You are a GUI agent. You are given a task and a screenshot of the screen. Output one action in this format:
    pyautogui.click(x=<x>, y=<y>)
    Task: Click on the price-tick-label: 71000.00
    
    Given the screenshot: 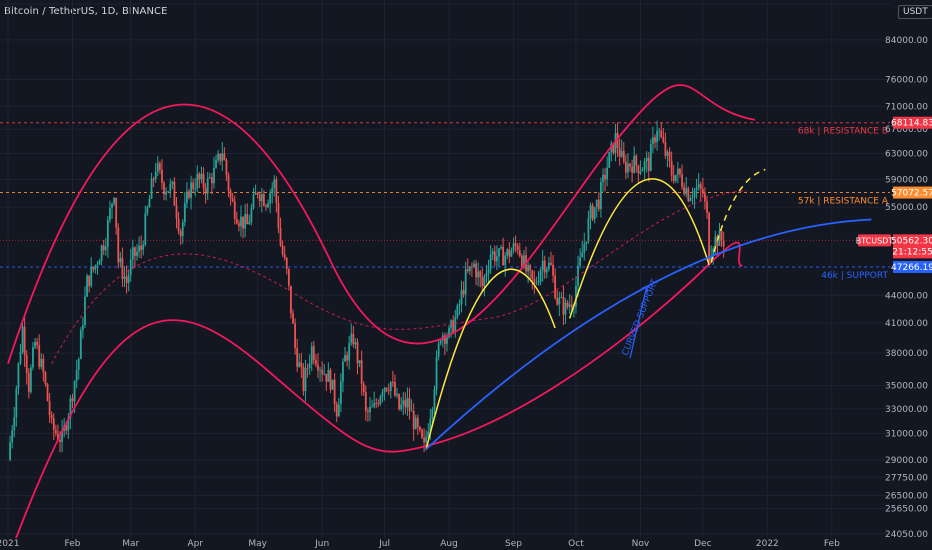 What is the action you would take?
    pyautogui.click(x=906, y=107)
    